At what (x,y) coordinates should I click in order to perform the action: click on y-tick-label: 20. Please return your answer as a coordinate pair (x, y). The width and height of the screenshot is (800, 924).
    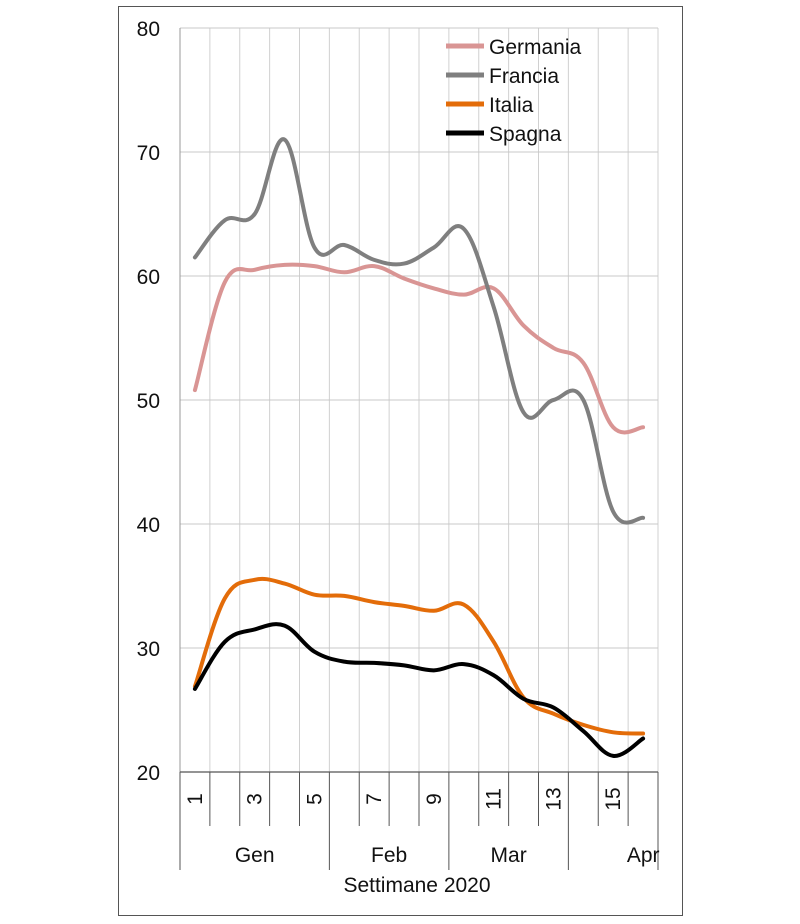
    Looking at the image, I should click on (148, 773).